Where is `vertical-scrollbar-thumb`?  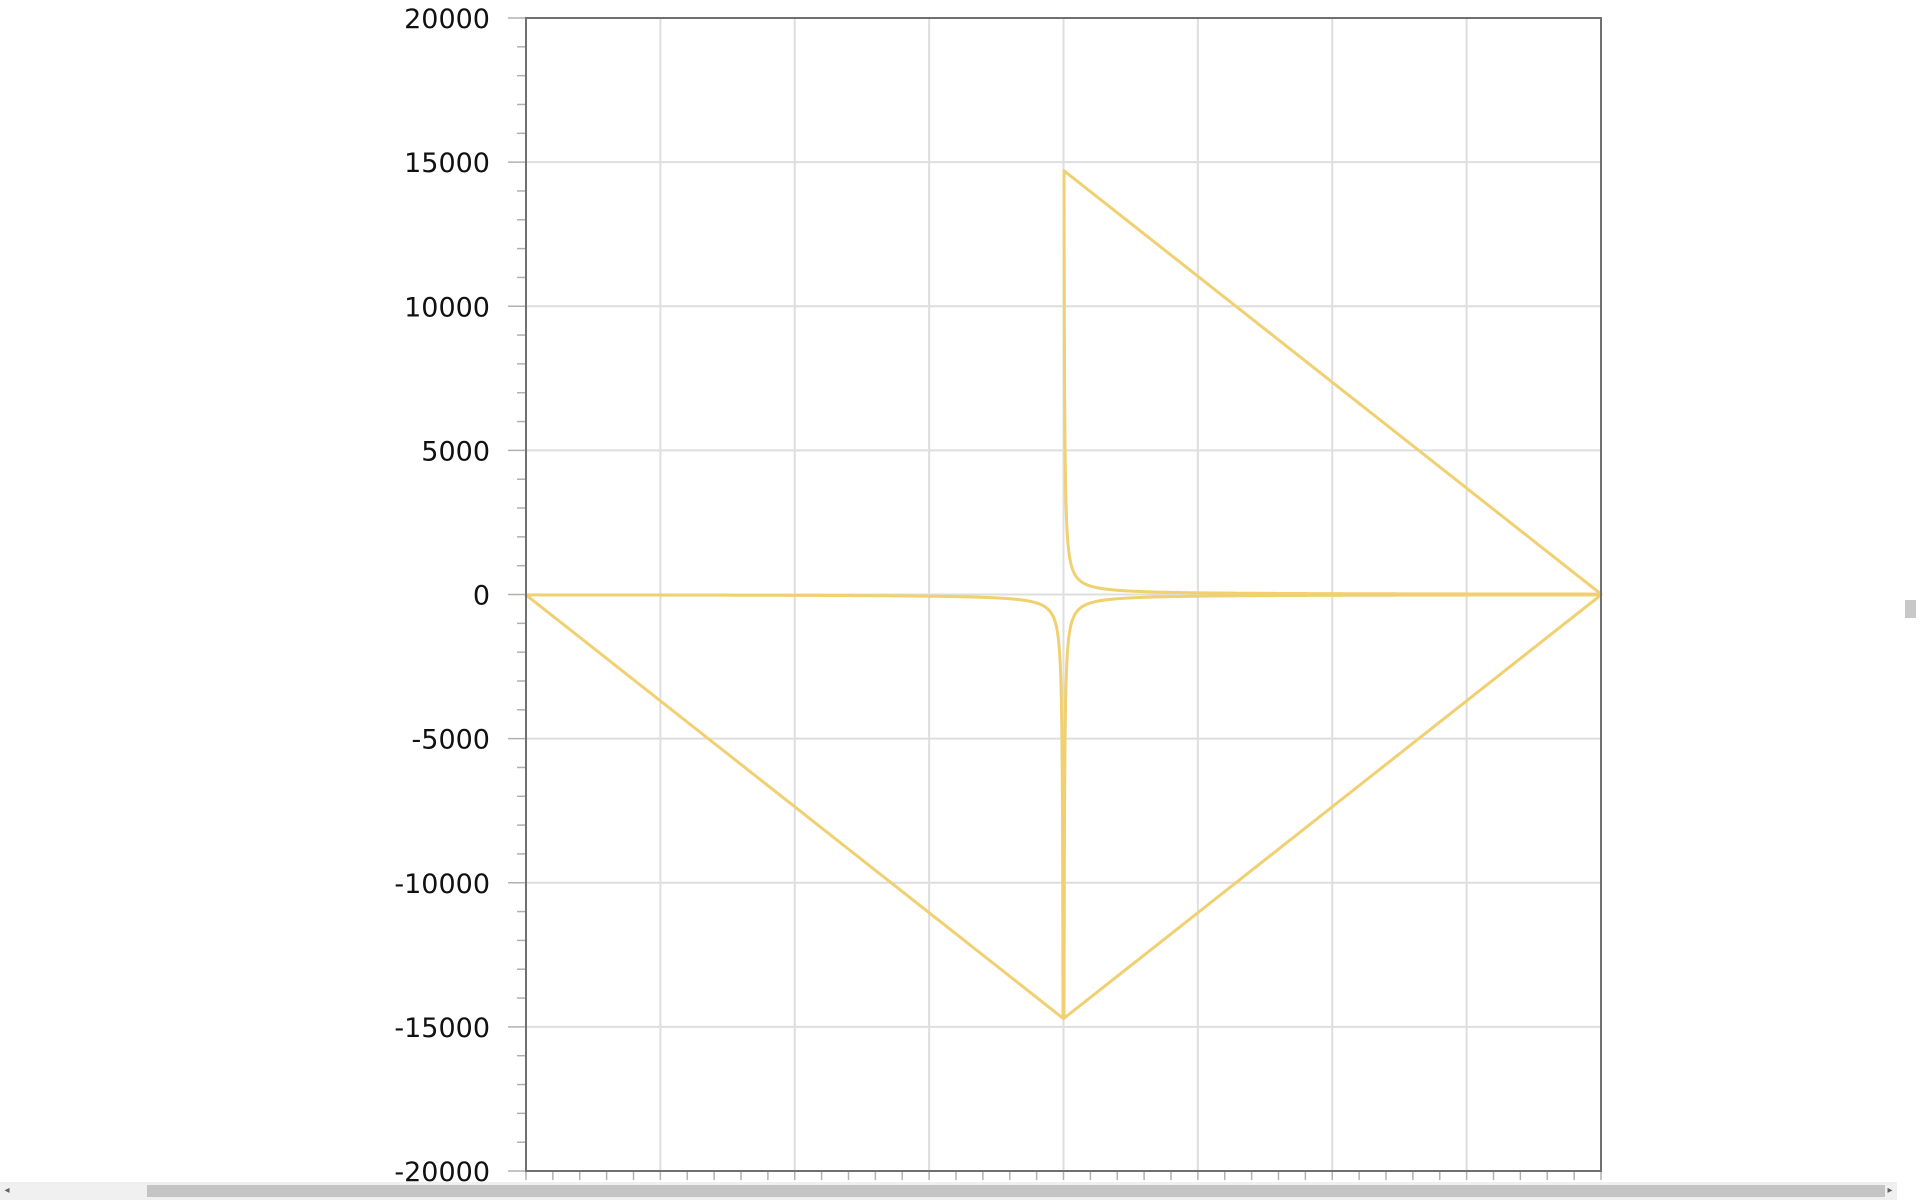 vertical-scrollbar-thumb is located at coordinates (1910, 609).